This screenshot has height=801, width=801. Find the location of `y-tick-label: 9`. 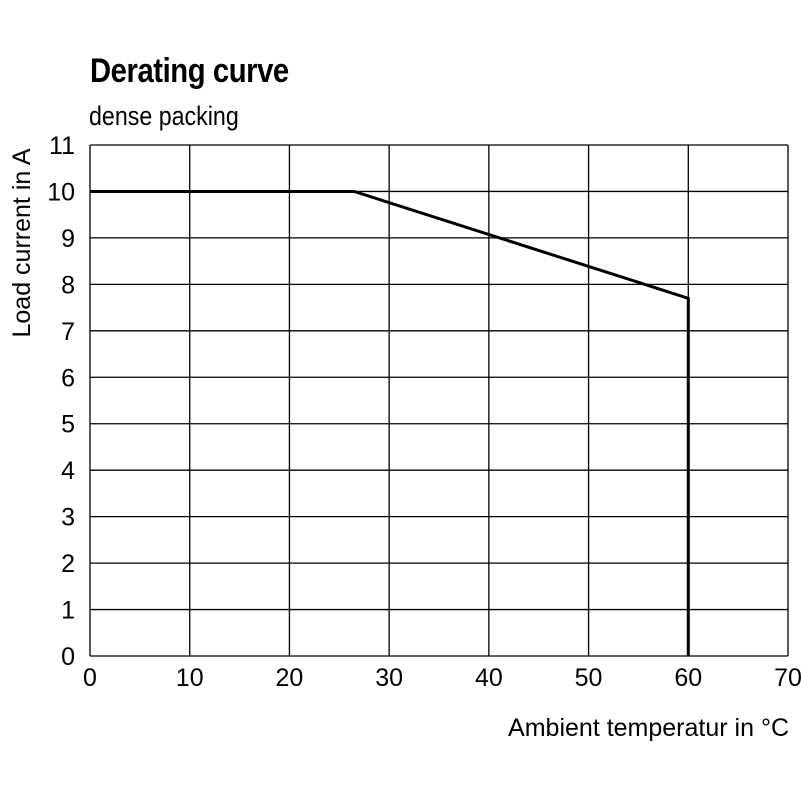

y-tick-label: 9 is located at coordinates (68, 239).